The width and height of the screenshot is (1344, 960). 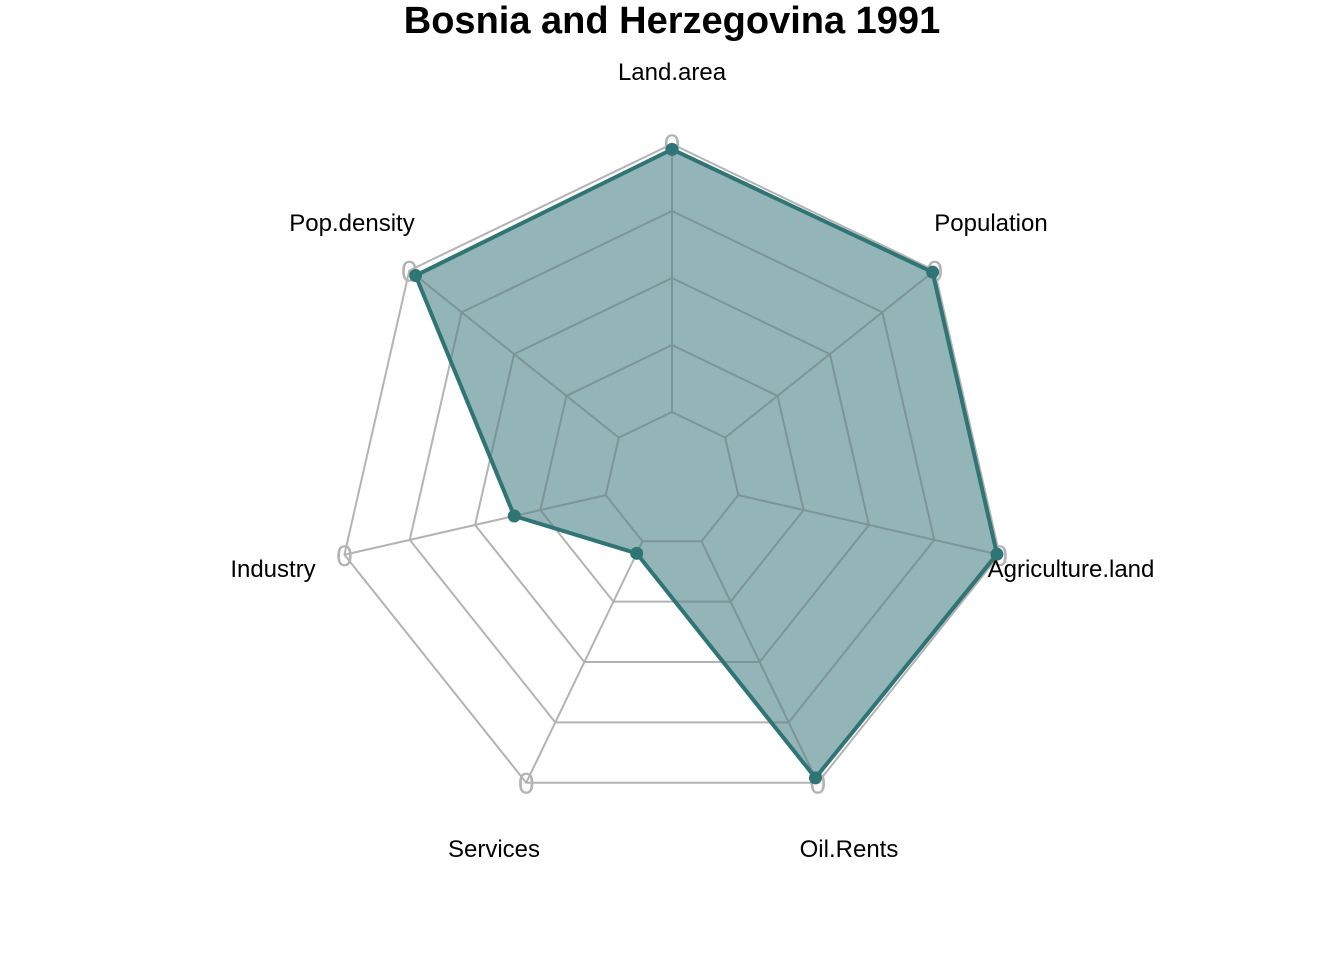 What do you see at coordinates (351, 223) in the screenshot?
I see `axis-label-pop-density: Pop.density` at bounding box center [351, 223].